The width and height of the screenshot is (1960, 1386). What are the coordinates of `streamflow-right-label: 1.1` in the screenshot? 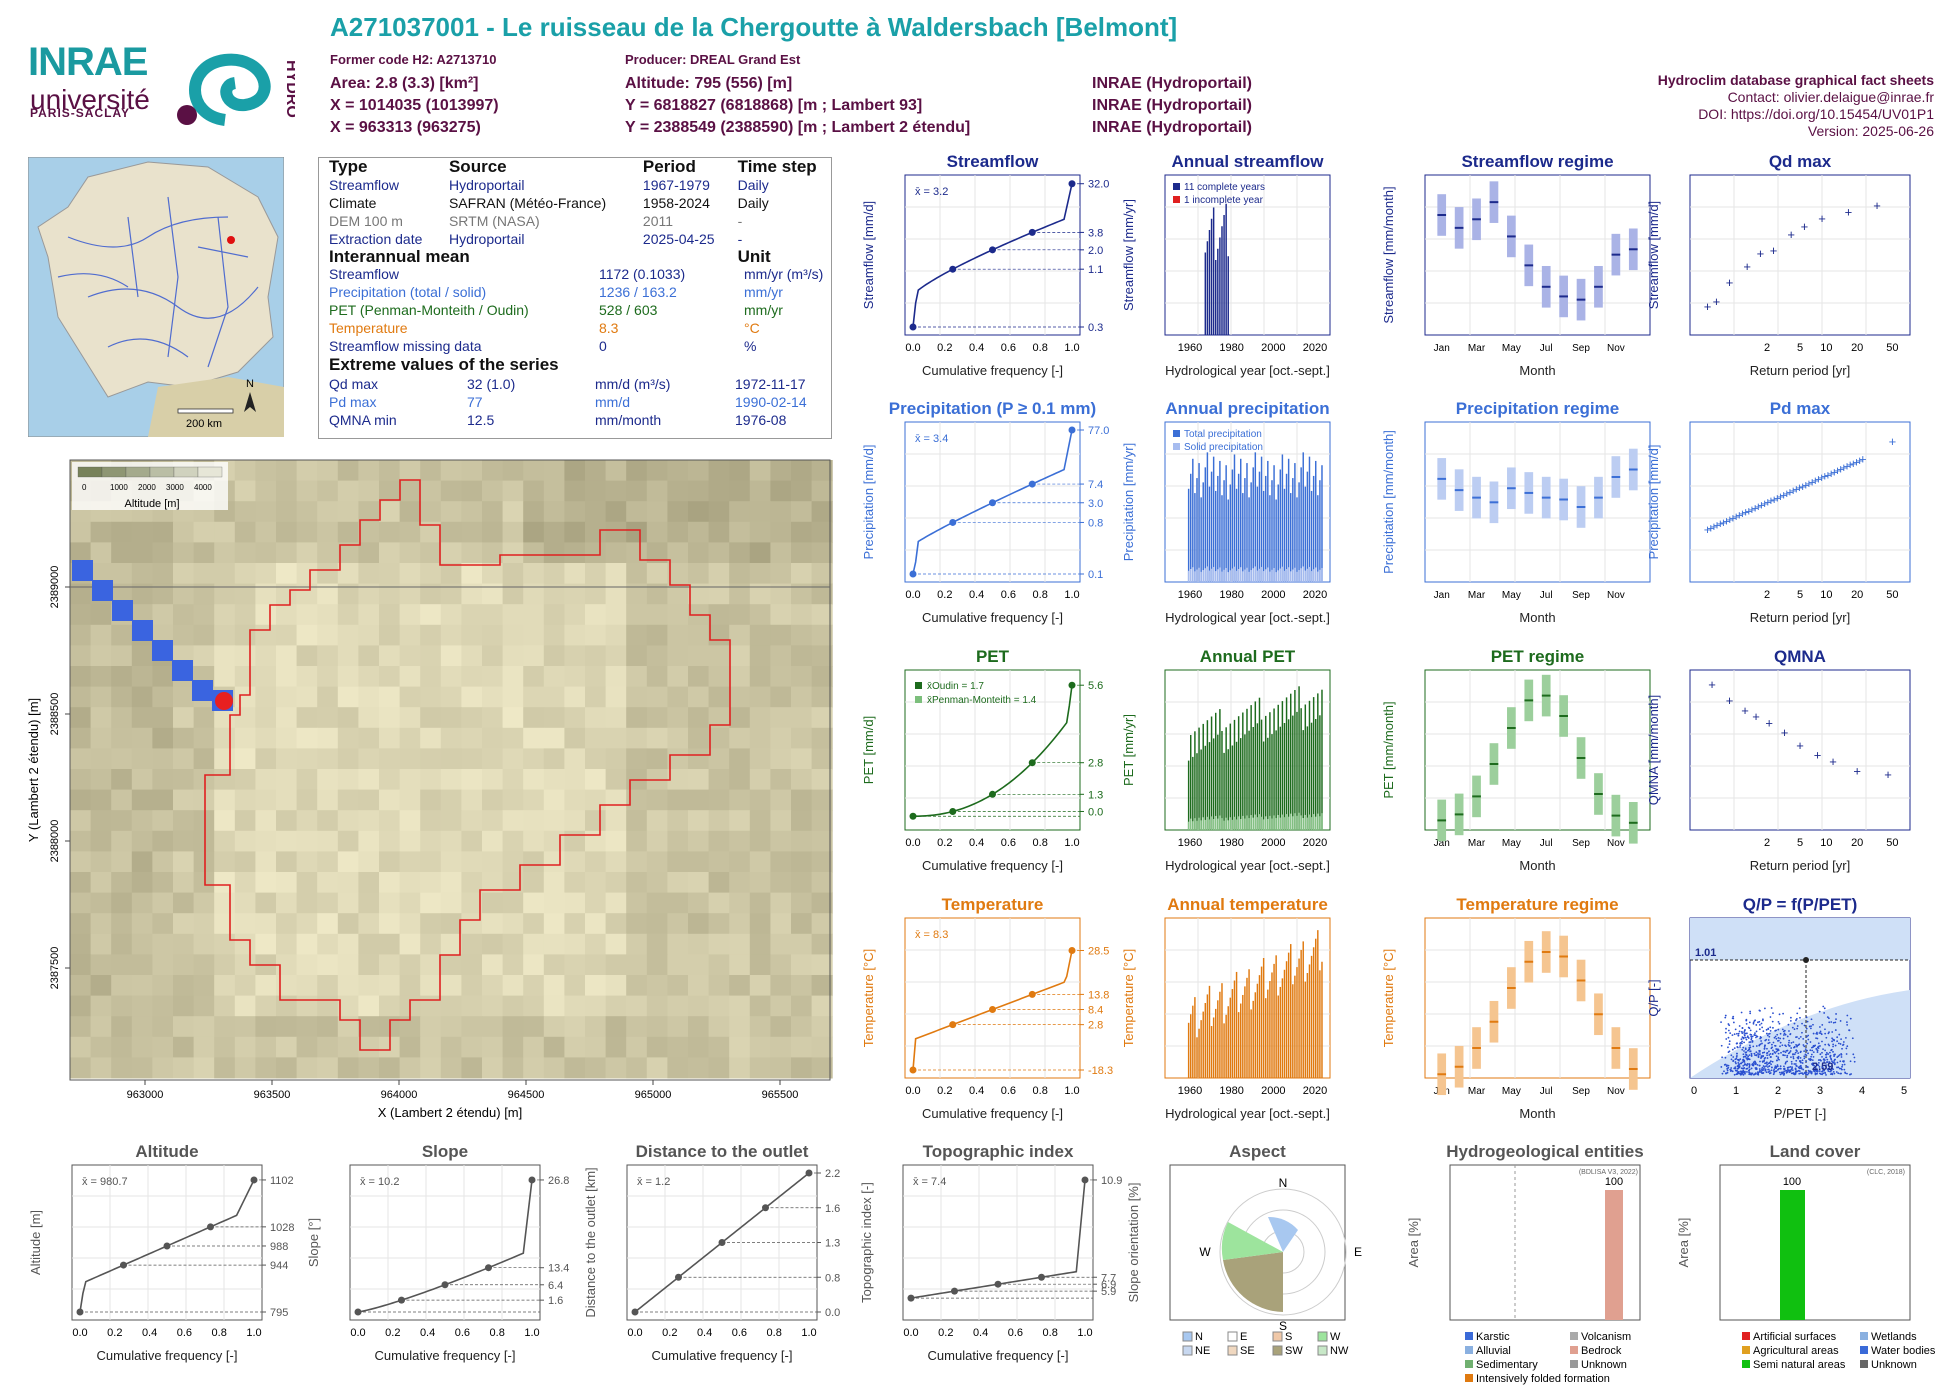 It's located at (1095, 270).